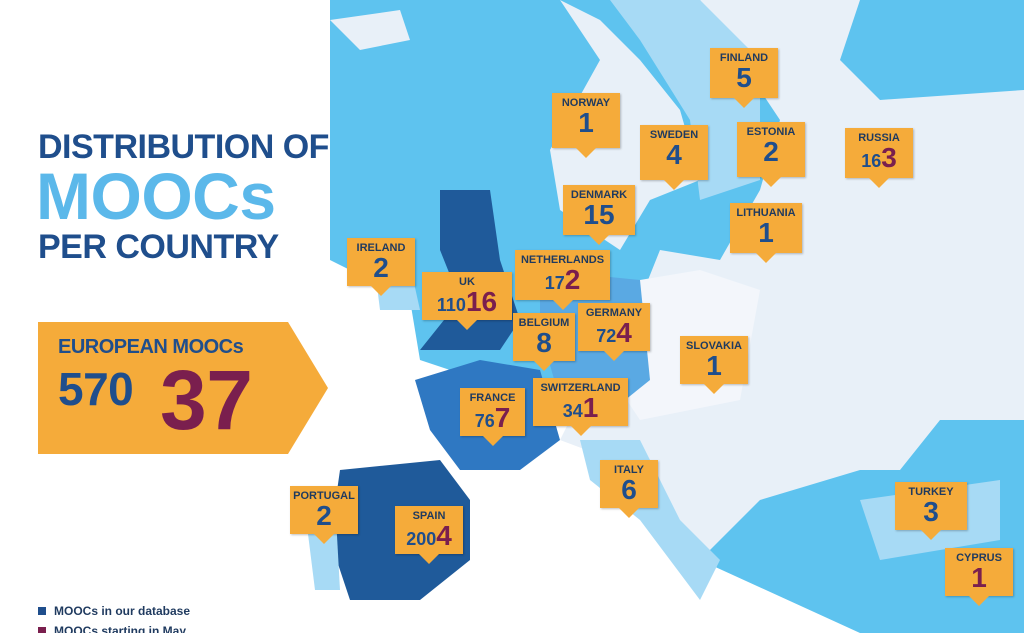  Describe the element at coordinates (572, 279) in the screenshot. I see `may-count: 2` at that location.